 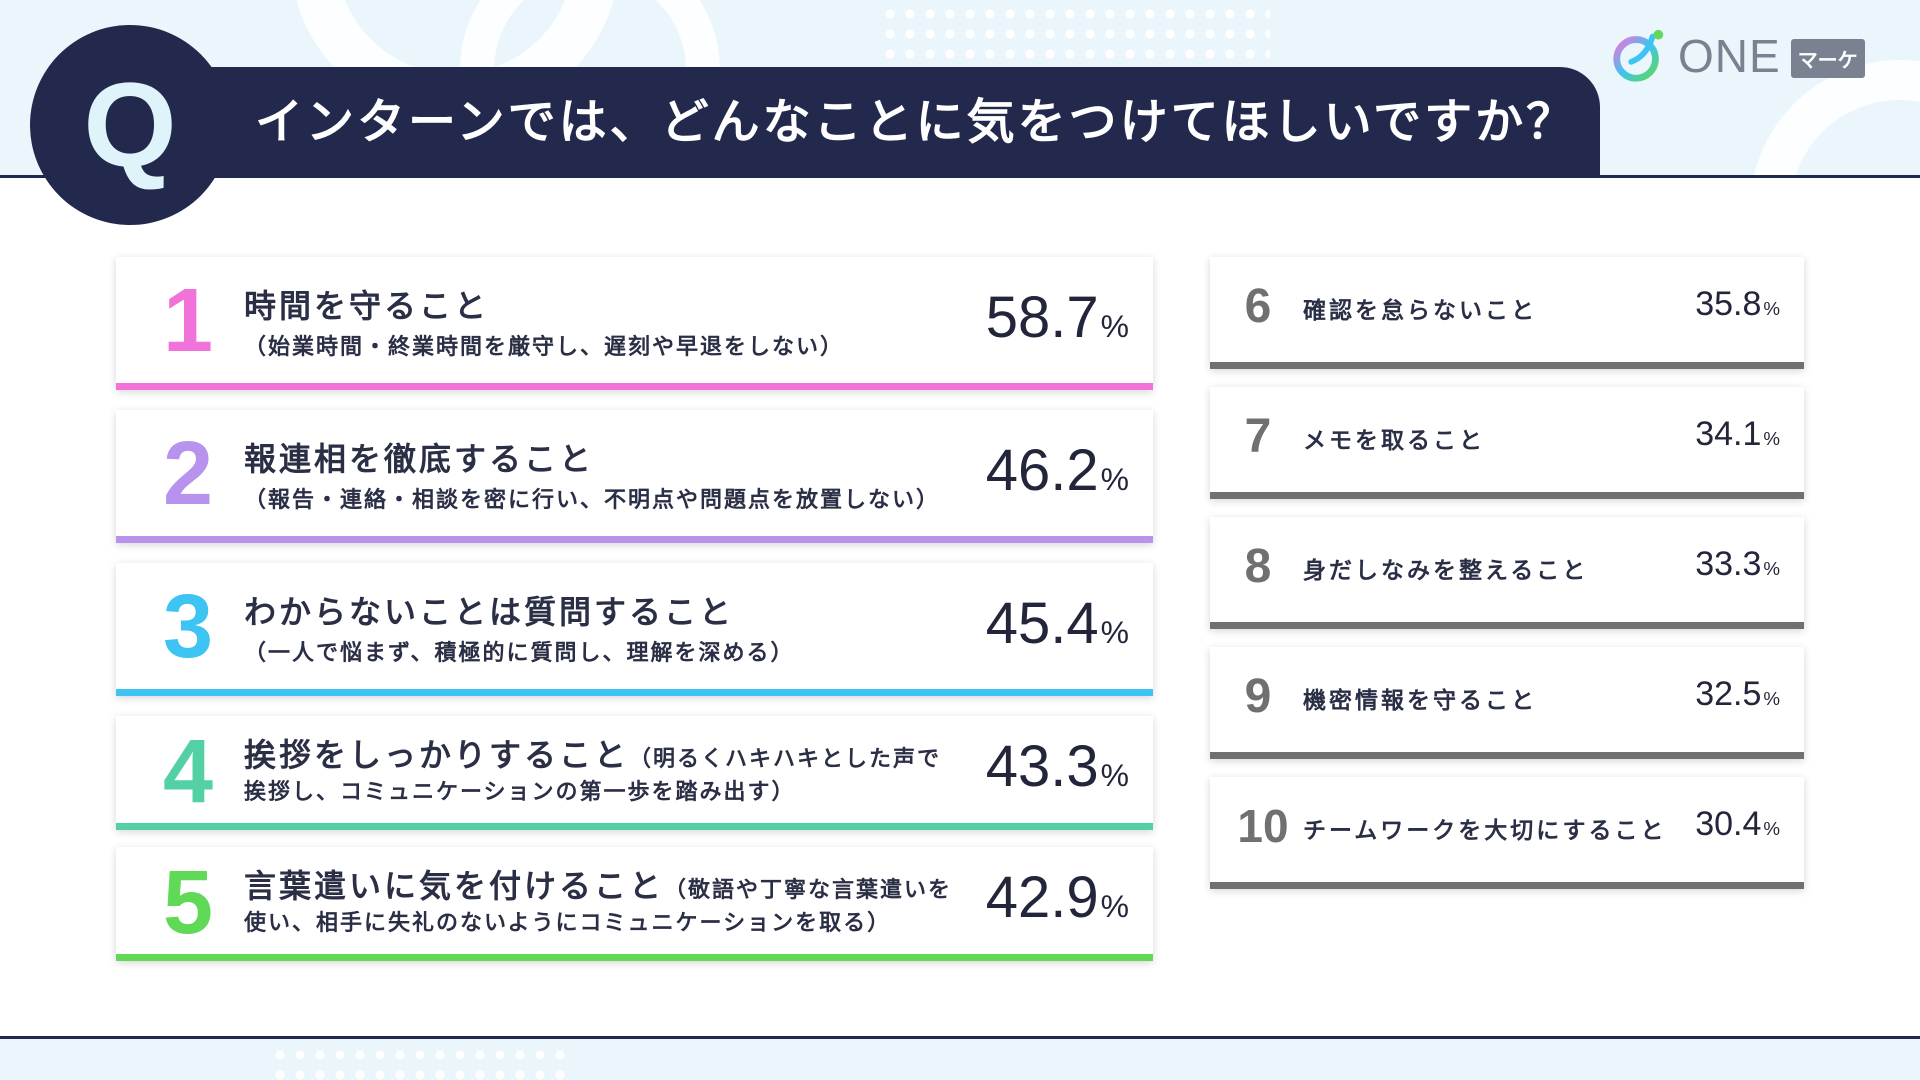 I want to click on percentage-value: 42.9%, so click(x=1057, y=897).